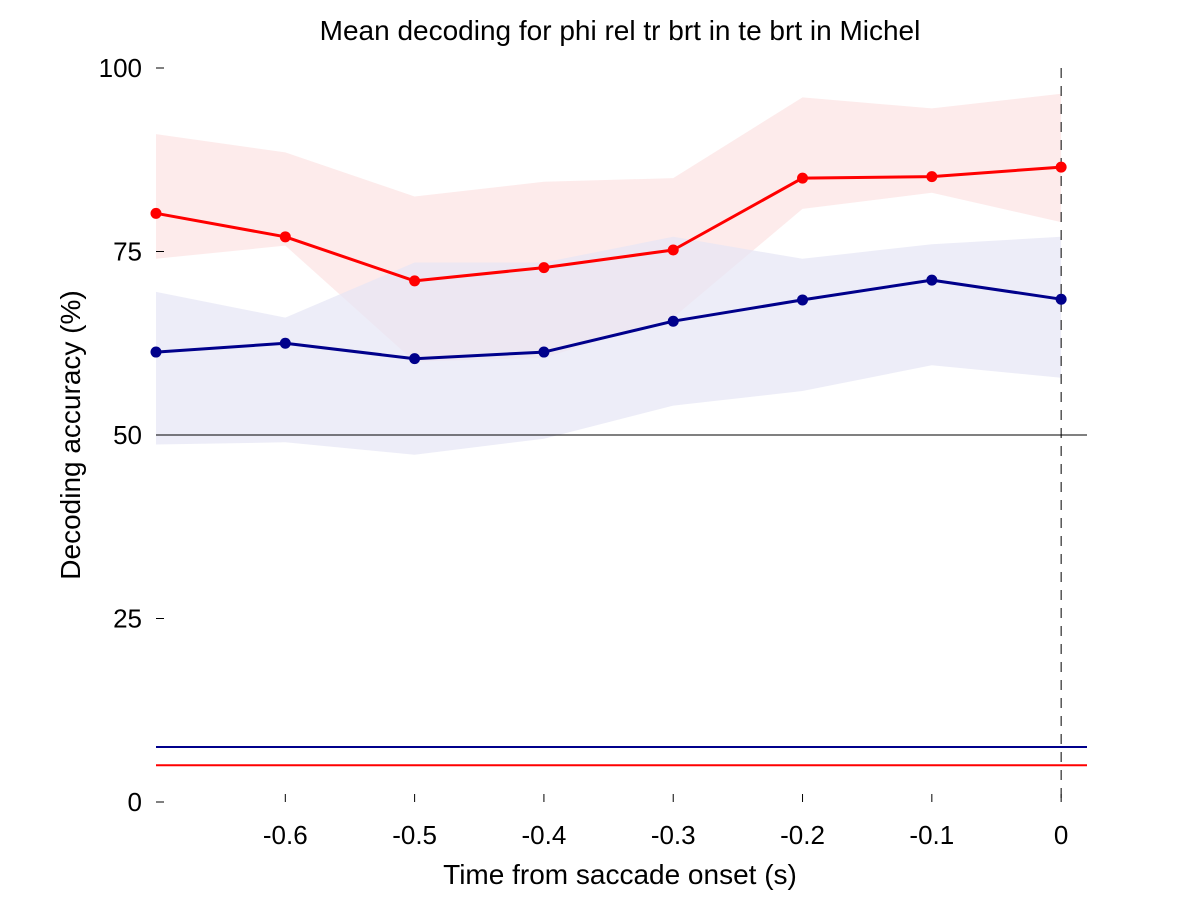  What do you see at coordinates (620, 874) in the screenshot?
I see `x-axis-title: Time from saccade onset (s)` at bounding box center [620, 874].